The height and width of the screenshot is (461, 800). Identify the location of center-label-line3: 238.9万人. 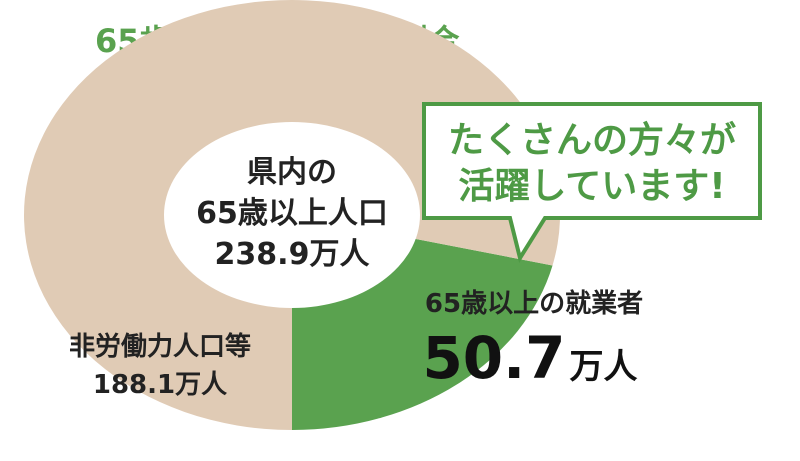
(292, 254).